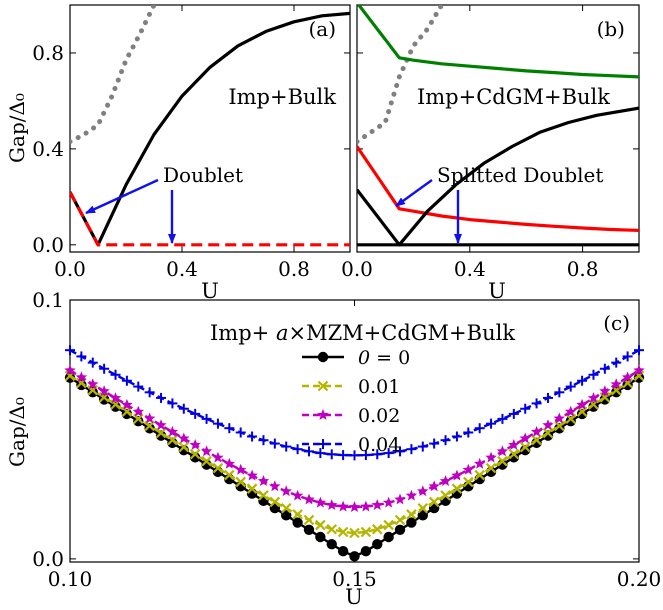 This screenshot has height=610, width=663. I want to click on panel-a-xtick-label: 0.8, so click(294, 269).